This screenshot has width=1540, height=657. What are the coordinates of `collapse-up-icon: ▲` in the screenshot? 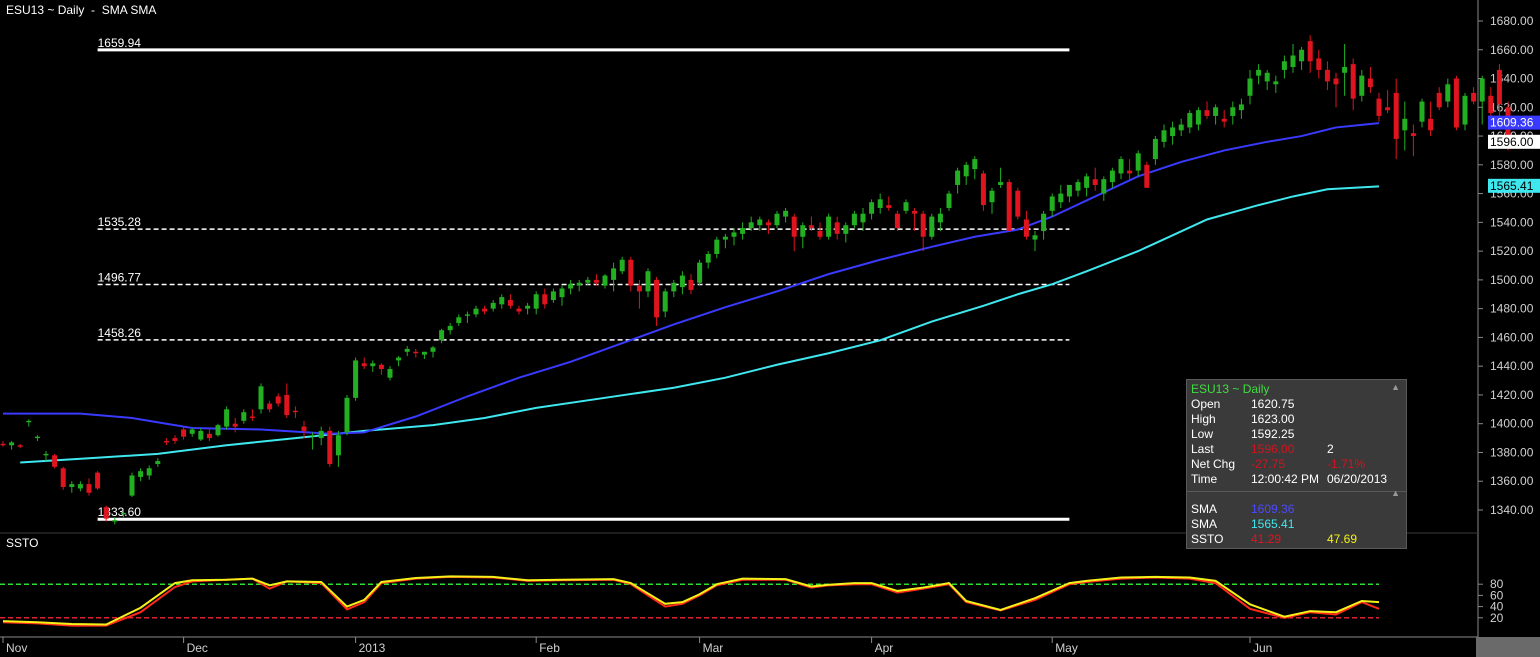 It's located at (1395, 387).